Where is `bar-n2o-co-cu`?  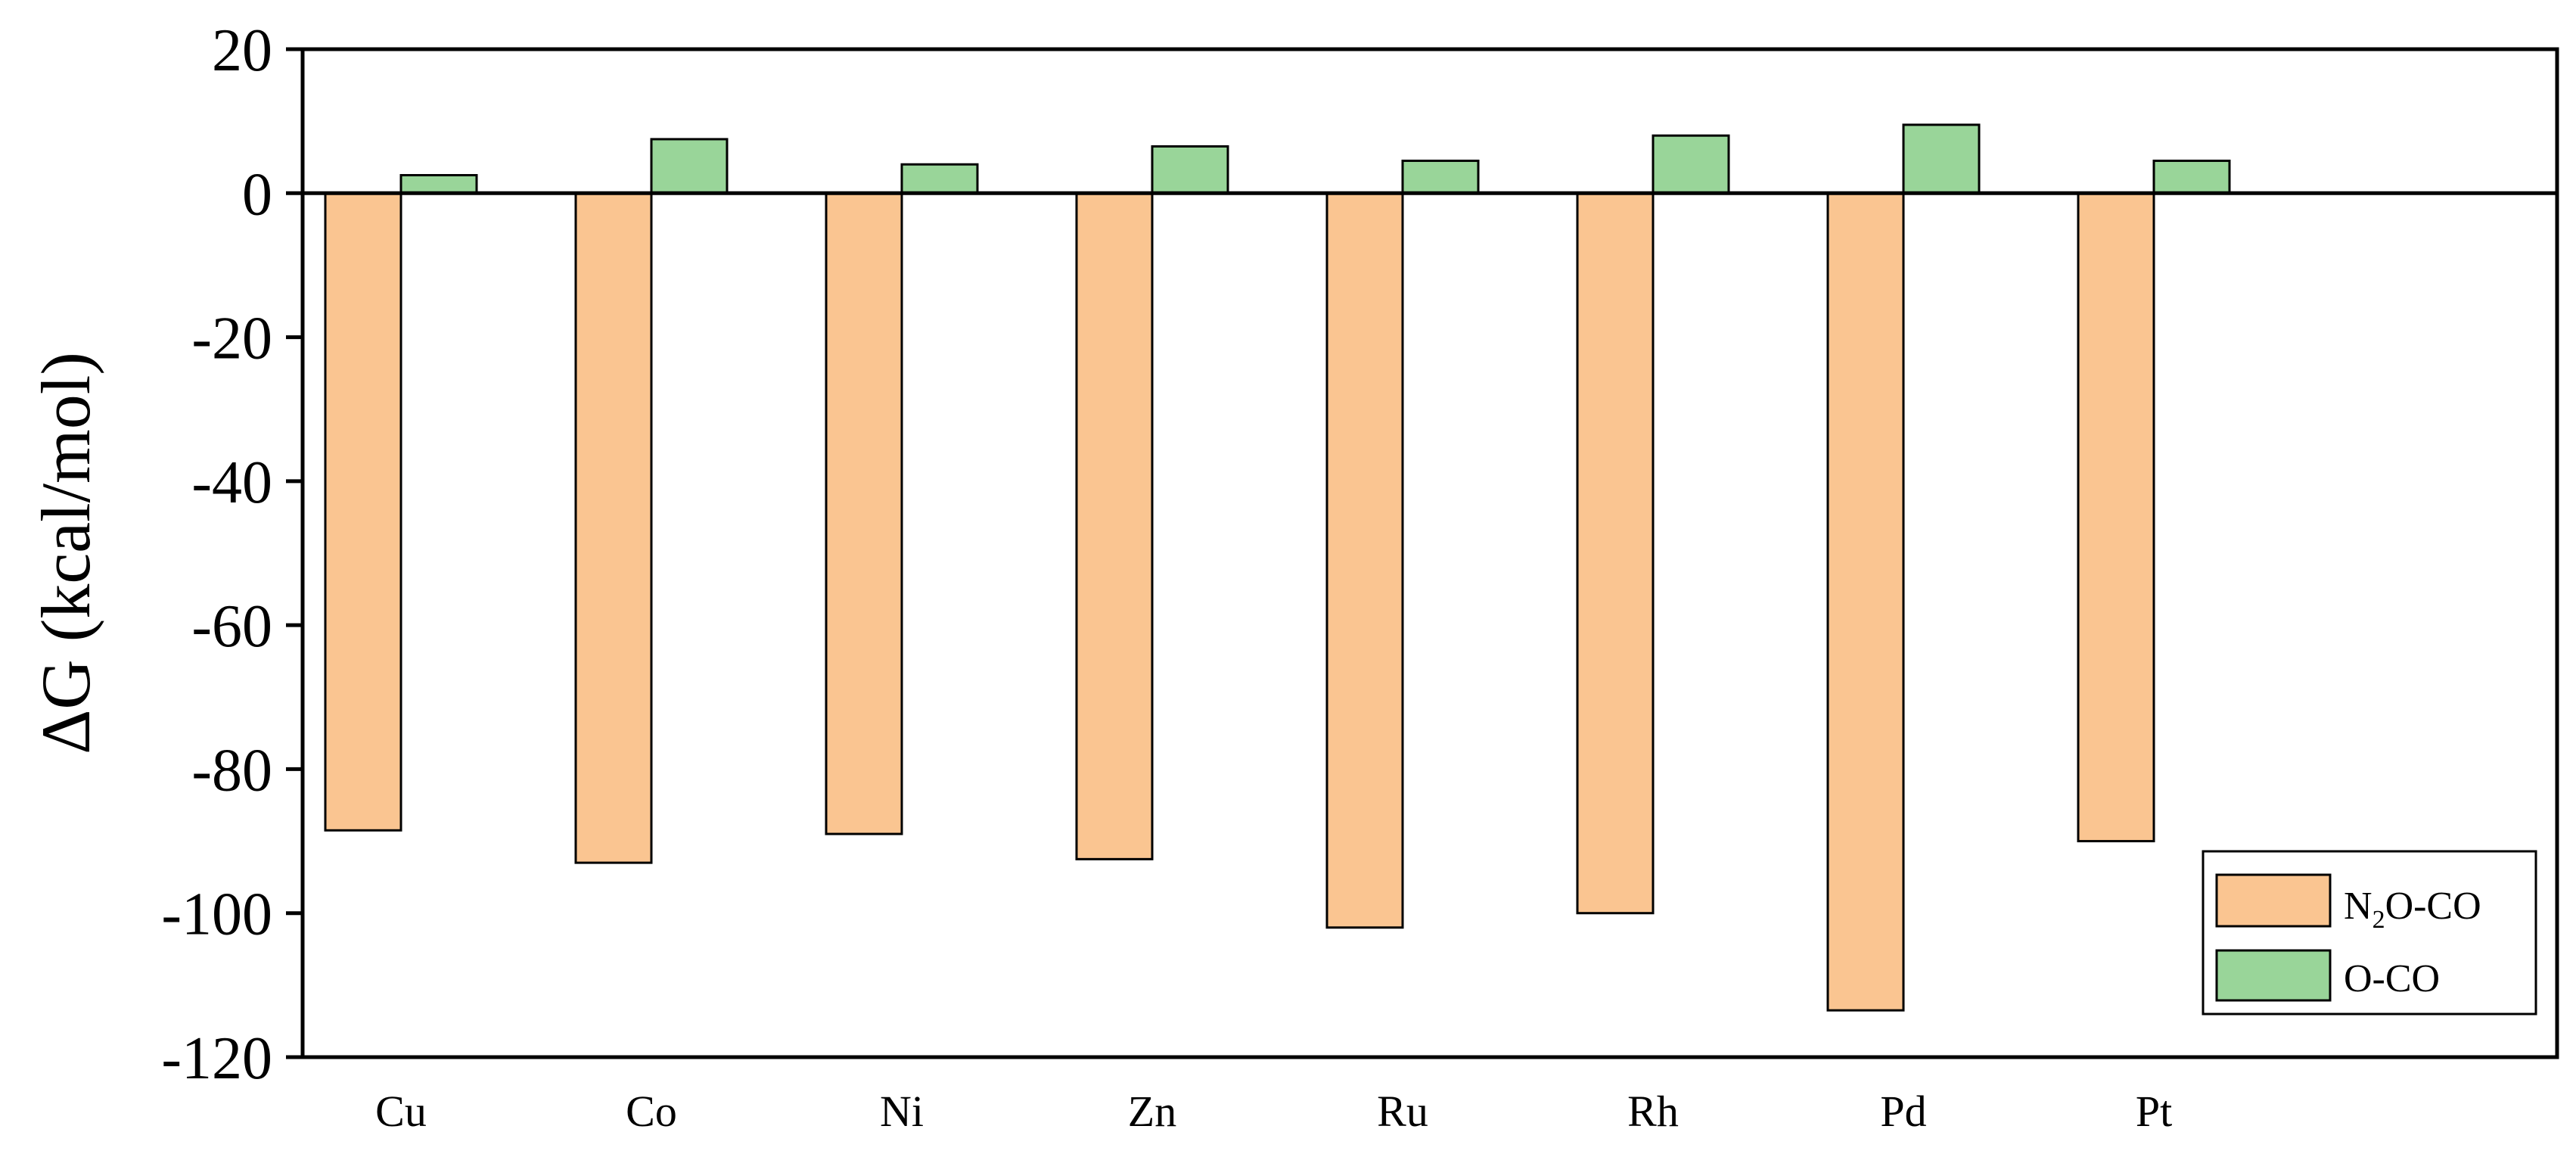
bar-n2o-co-cu is located at coordinates (363, 512).